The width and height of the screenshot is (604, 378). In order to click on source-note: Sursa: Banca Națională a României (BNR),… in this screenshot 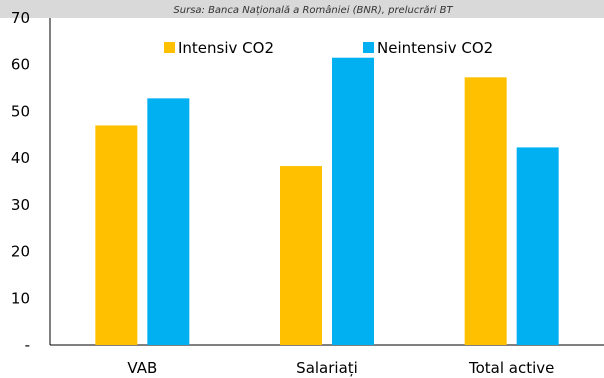, I will do `click(313, 10)`.